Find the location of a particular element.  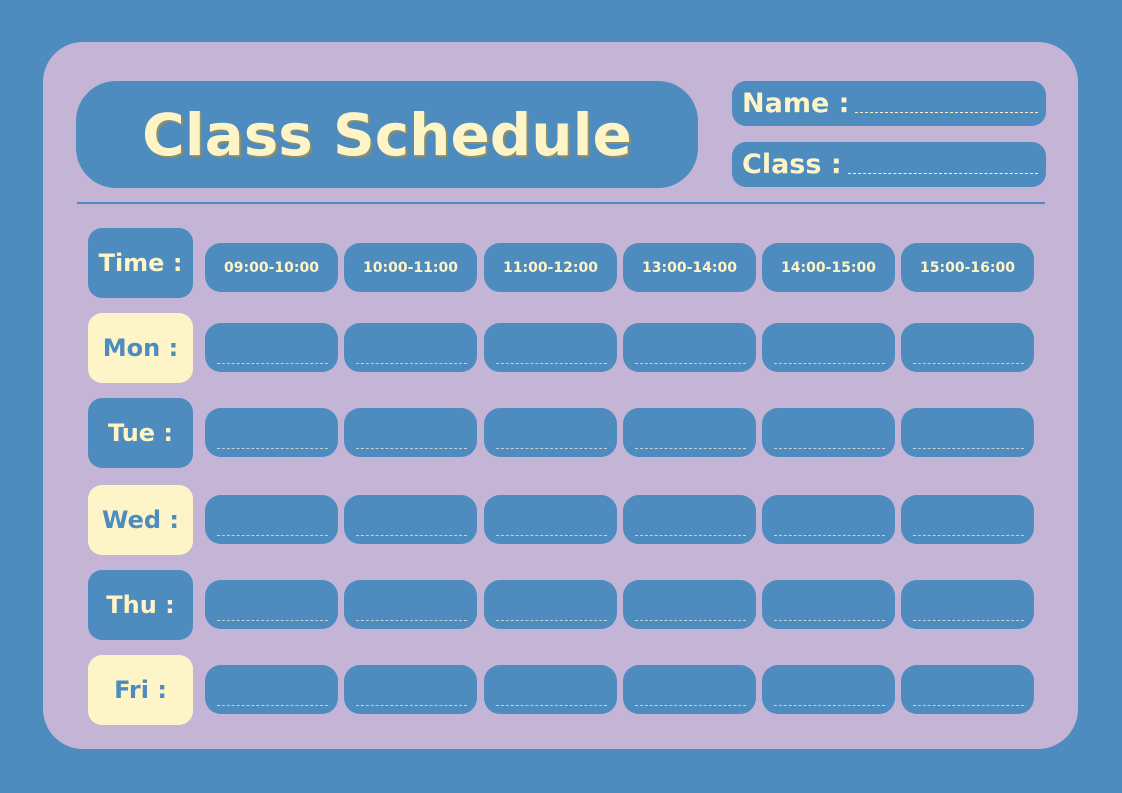

time-slot-header: 13:00-14:00 is located at coordinates (689, 267).